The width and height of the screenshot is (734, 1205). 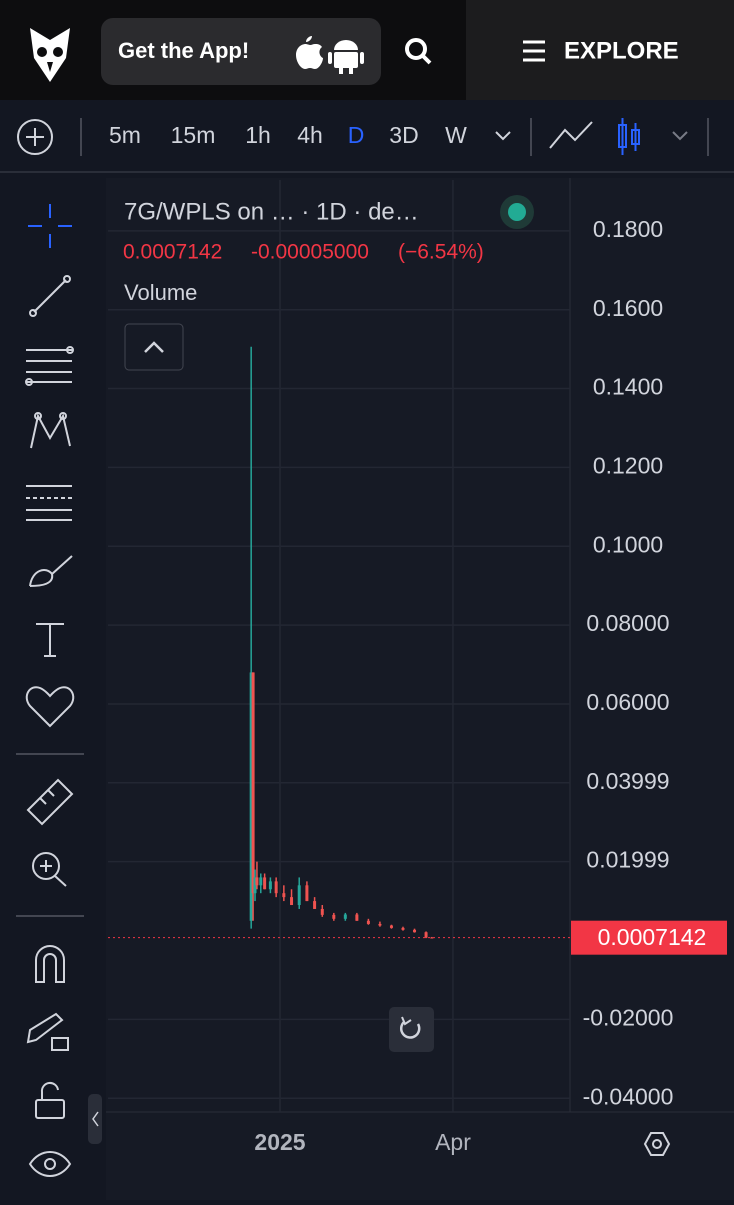 What do you see at coordinates (51, 571) in the screenshot?
I see `brush-tool` at bounding box center [51, 571].